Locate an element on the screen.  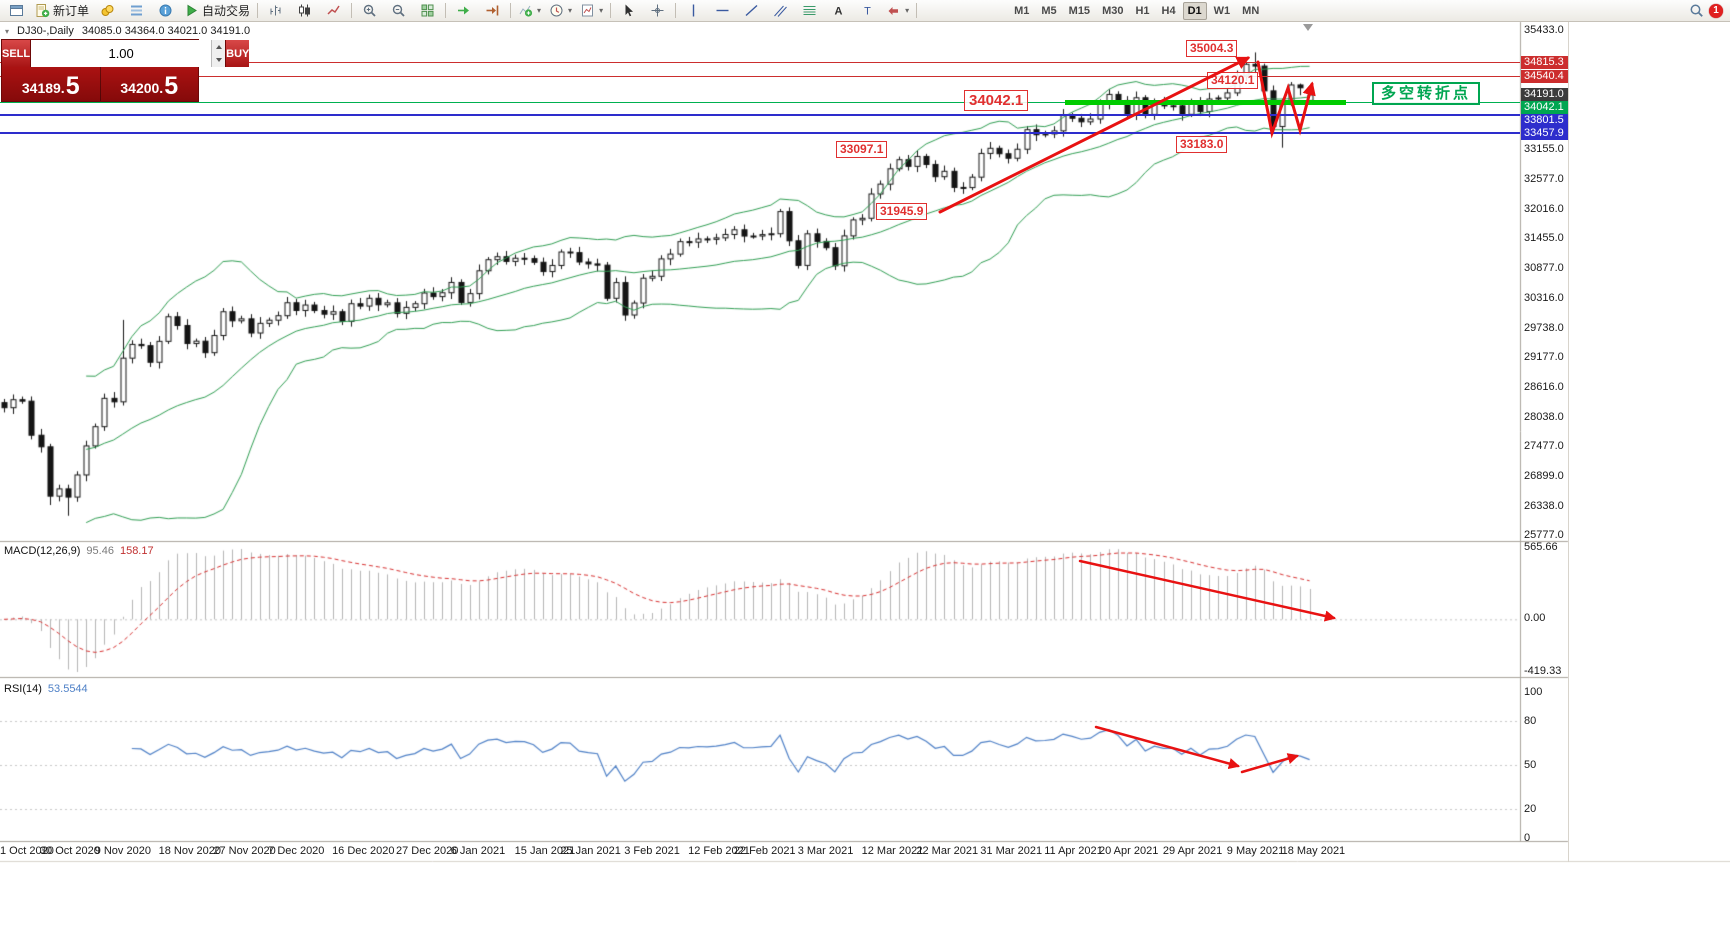
timeframe-w1: W1 is located at coordinates (1222, 10).